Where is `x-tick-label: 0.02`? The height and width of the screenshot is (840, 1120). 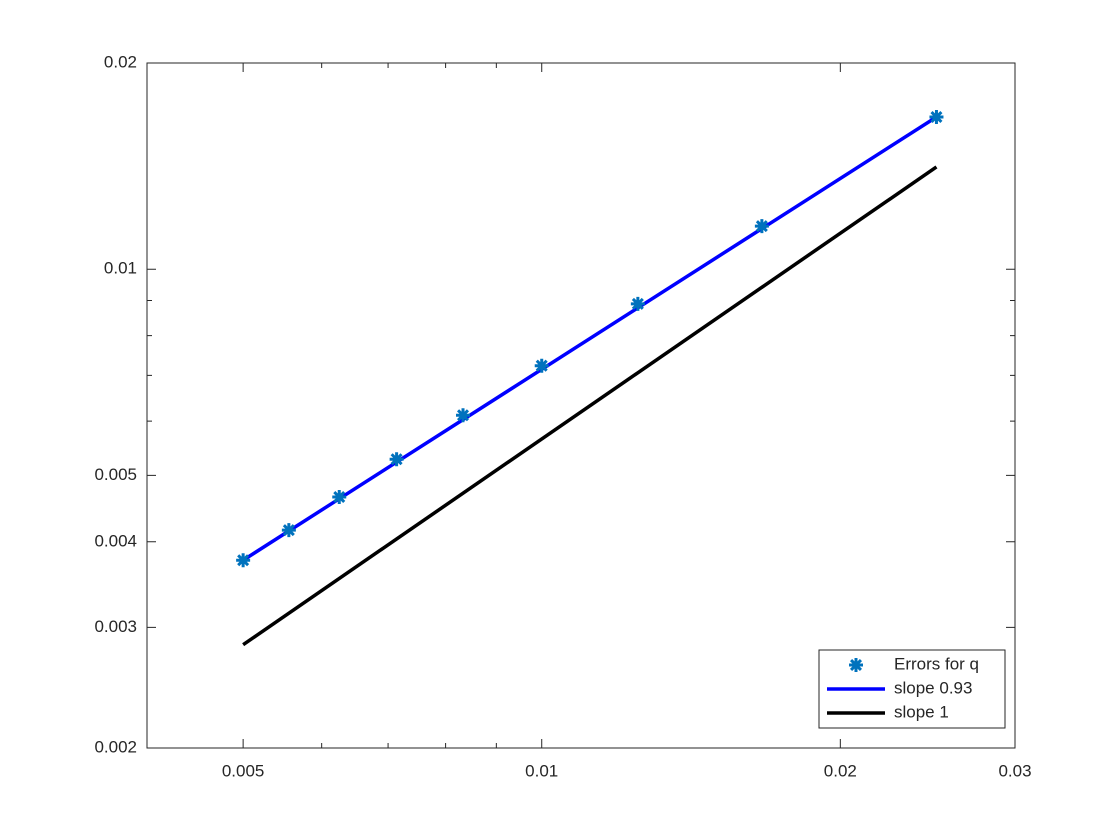
x-tick-label: 0.02 is located at coordinates (840, 770).